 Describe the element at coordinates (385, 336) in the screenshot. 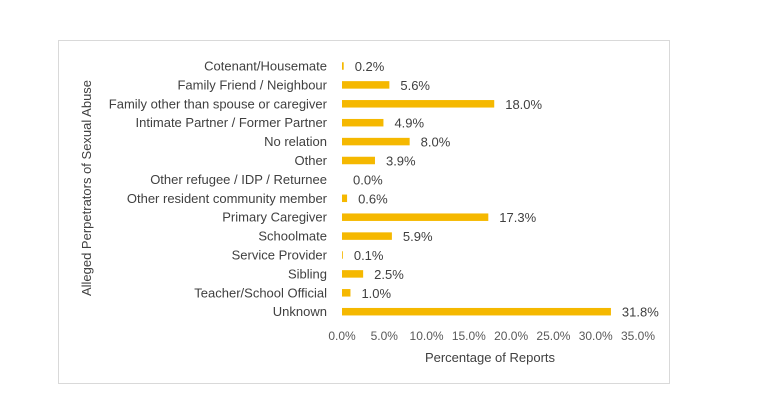

I see `x-tick-label: 5.0%` at that location.